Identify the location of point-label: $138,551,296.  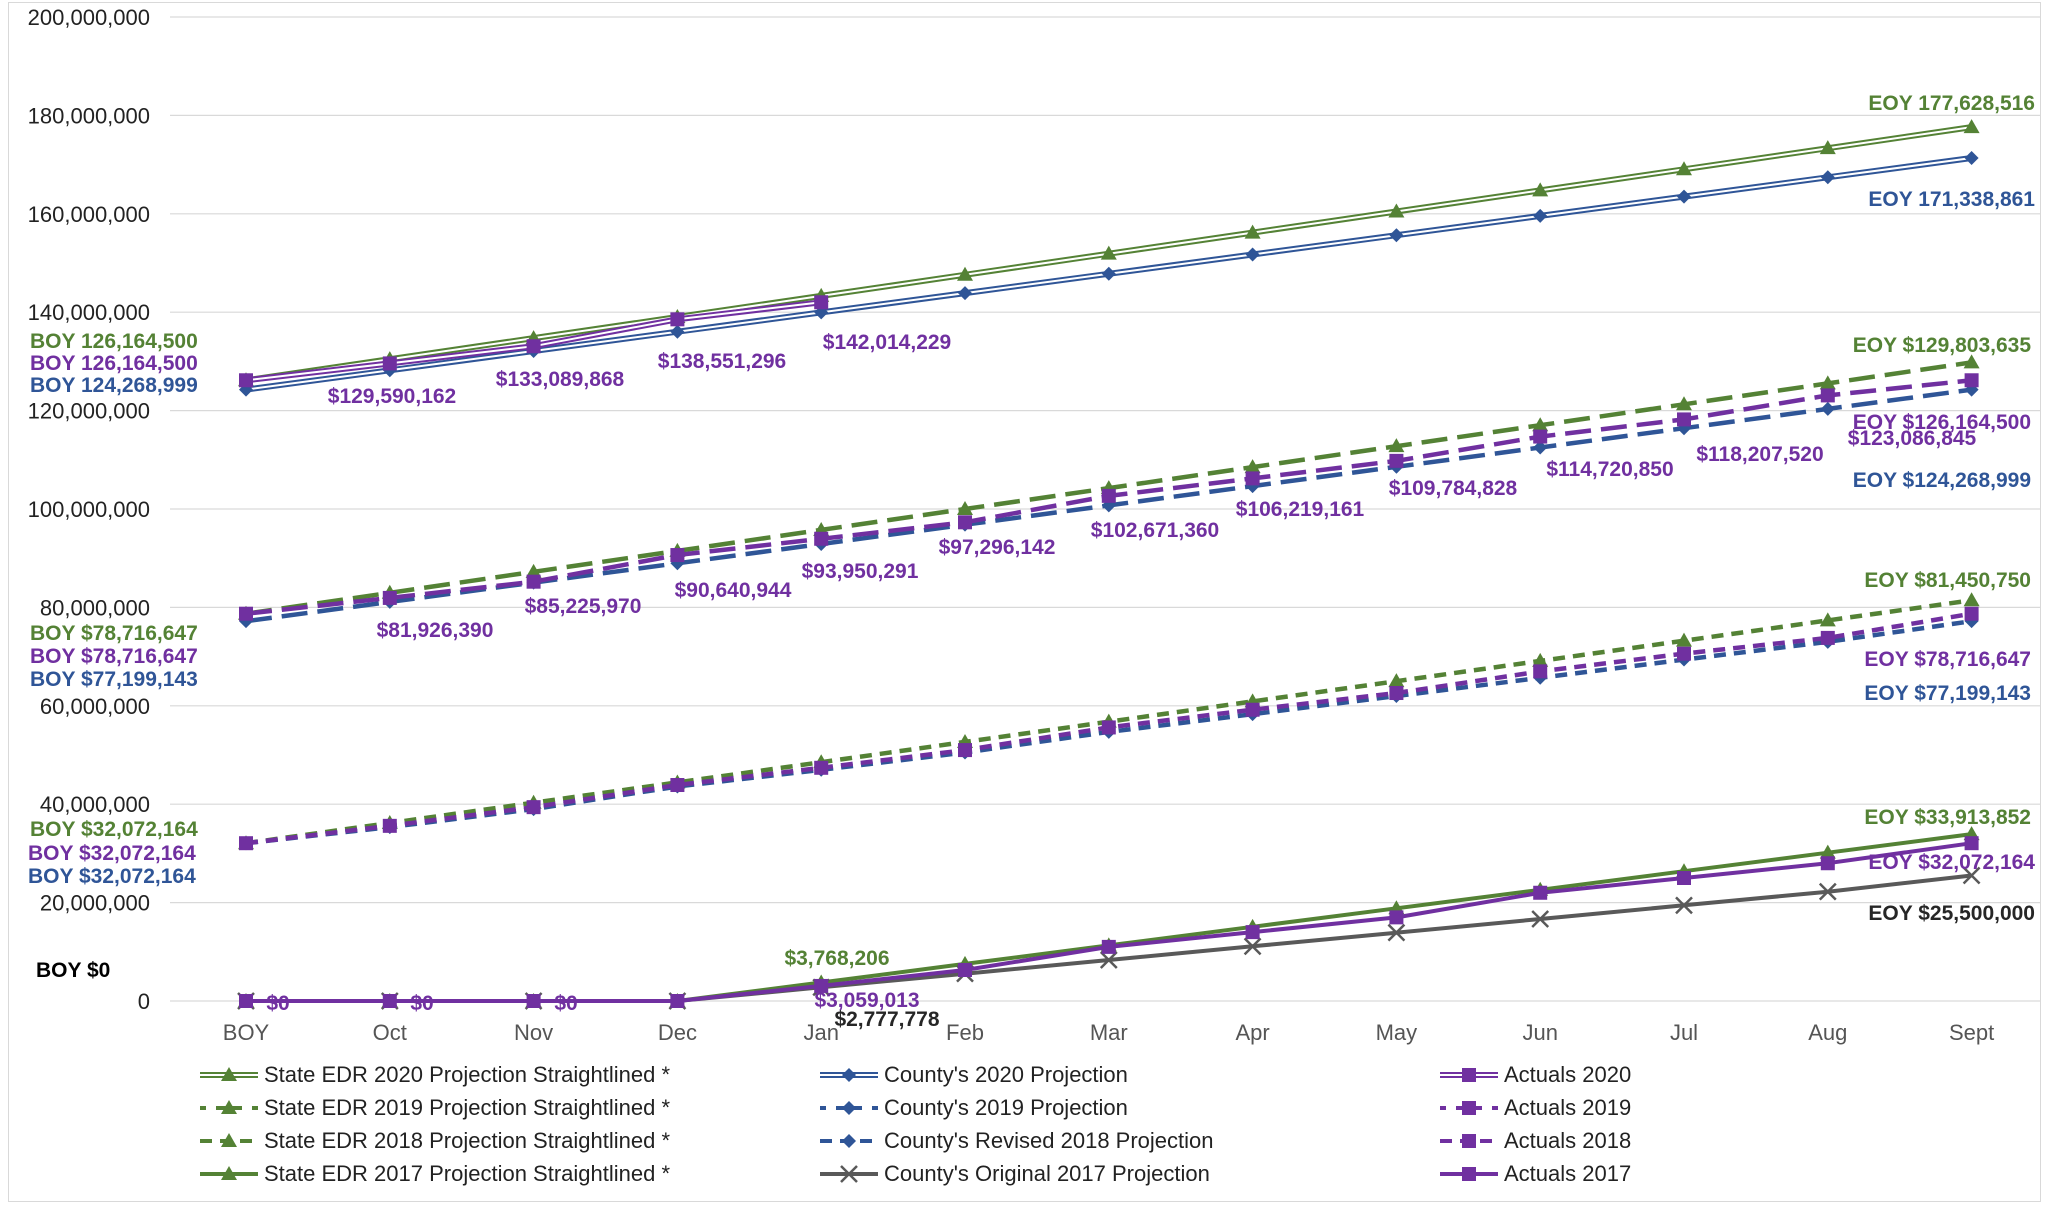
(722, 361).